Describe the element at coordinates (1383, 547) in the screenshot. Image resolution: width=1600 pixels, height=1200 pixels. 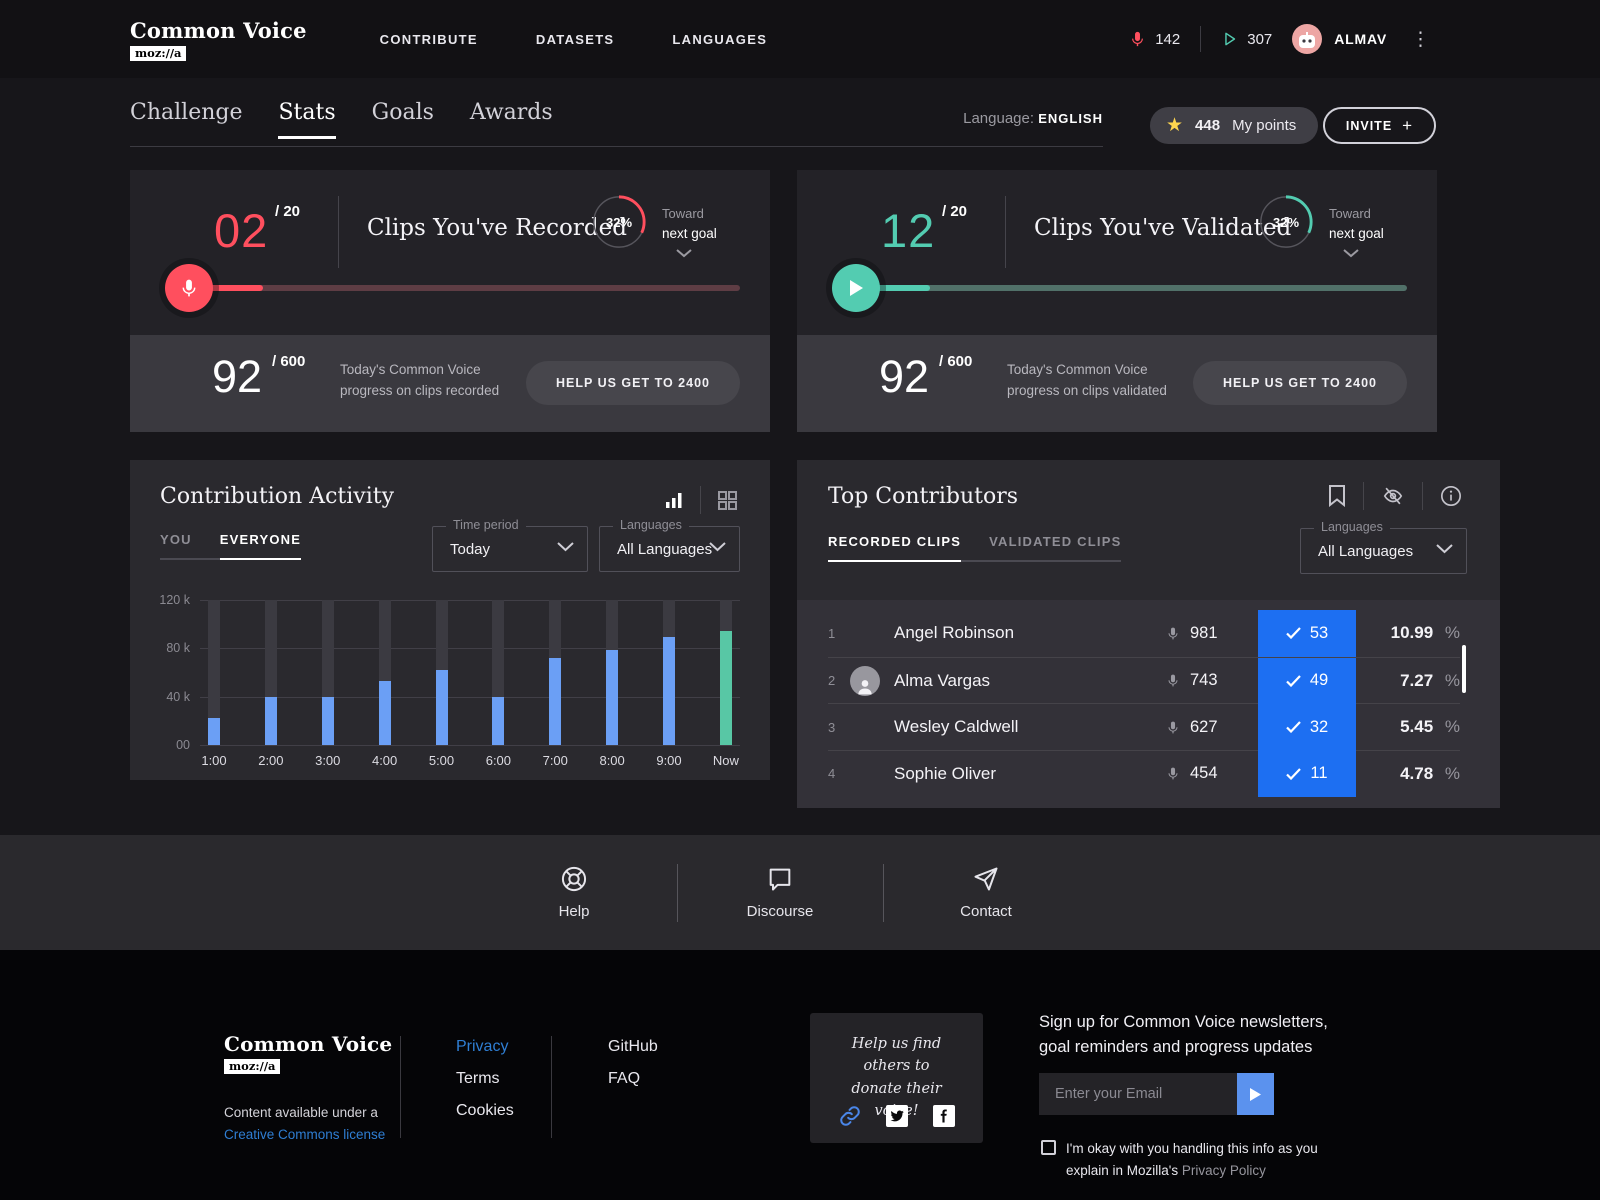
I see `contributors-language-select: Languages All Languages` at that location.